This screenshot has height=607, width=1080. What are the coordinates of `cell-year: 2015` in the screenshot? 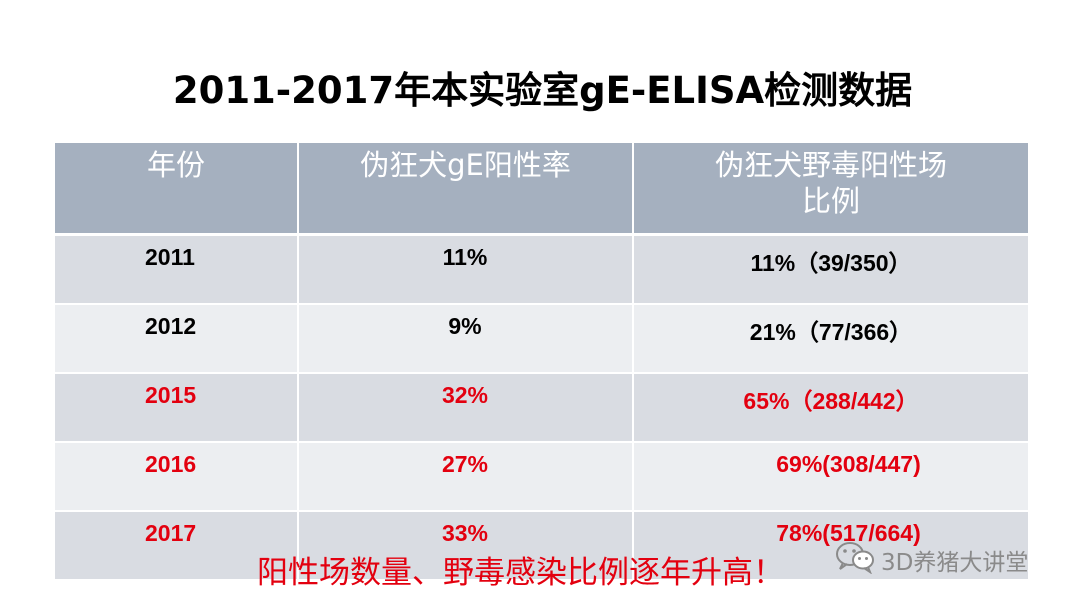 It's located at (177, 408).